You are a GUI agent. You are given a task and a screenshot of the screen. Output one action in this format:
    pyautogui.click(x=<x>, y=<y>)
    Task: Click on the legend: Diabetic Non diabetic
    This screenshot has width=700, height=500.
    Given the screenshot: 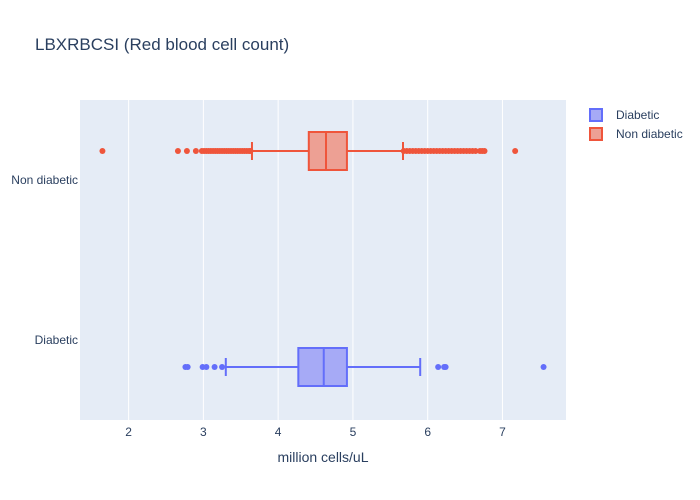 What is the action you would take?
    pyautogui.click(x=636, y=124)
    